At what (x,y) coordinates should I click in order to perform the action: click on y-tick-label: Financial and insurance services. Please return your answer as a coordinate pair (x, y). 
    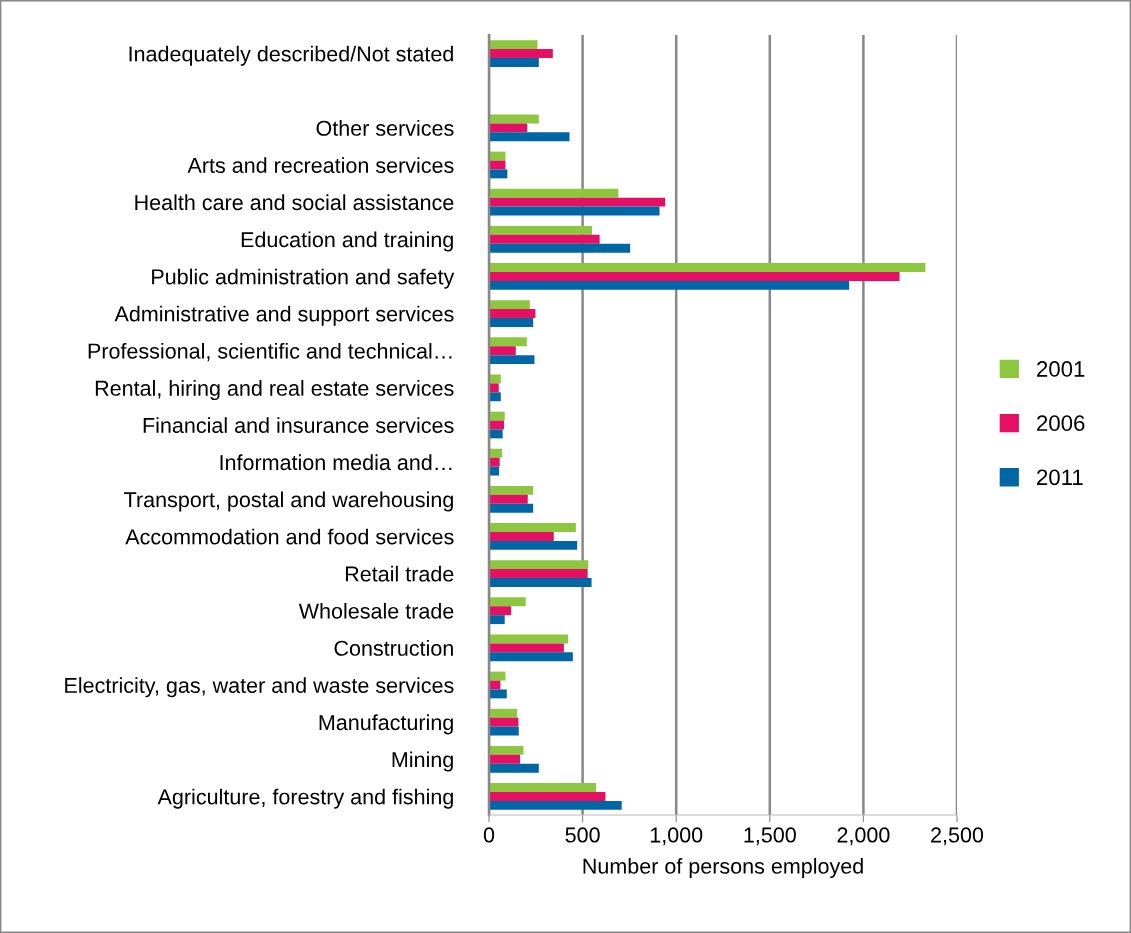
    Looking at the image, I should click on (298, 425).